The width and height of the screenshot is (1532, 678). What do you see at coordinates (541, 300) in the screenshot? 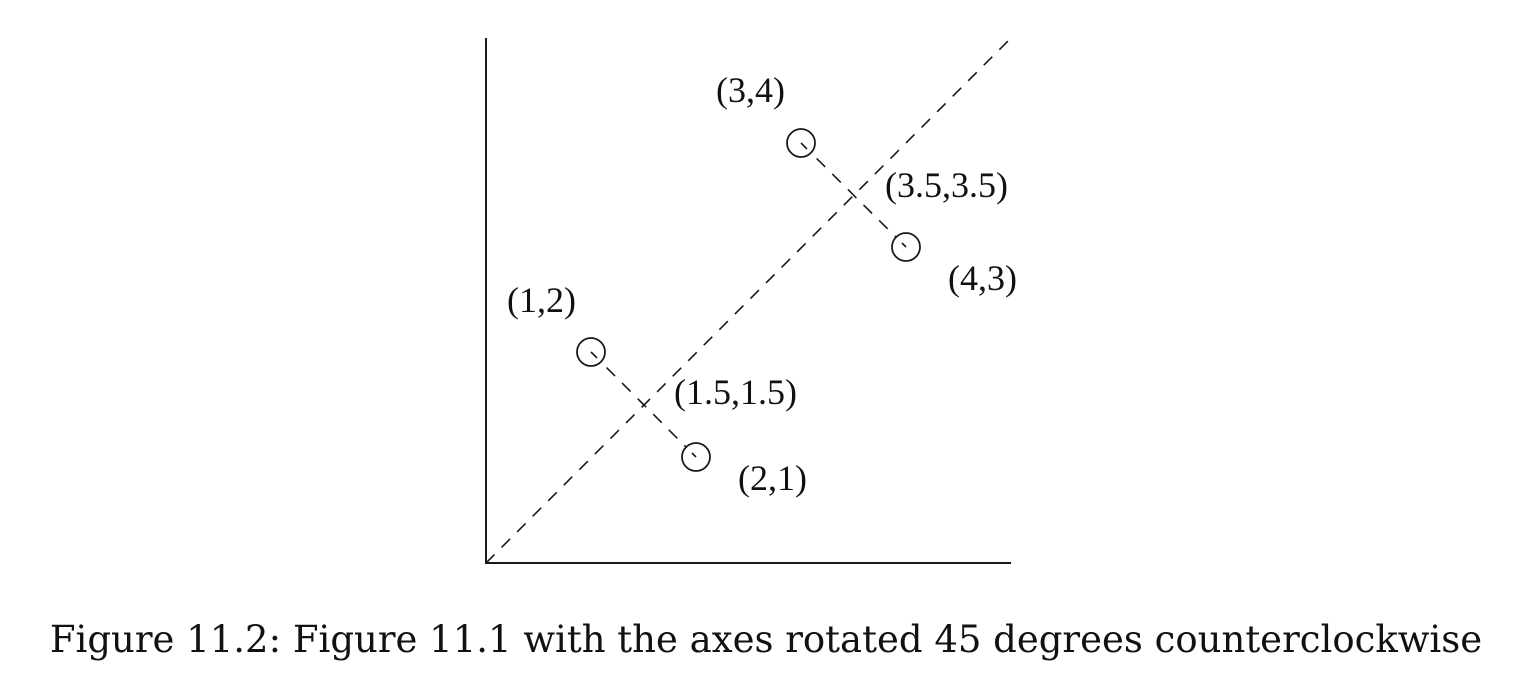
I see `label-point-1-2: (1,2)` at bounding box center [541, 300].